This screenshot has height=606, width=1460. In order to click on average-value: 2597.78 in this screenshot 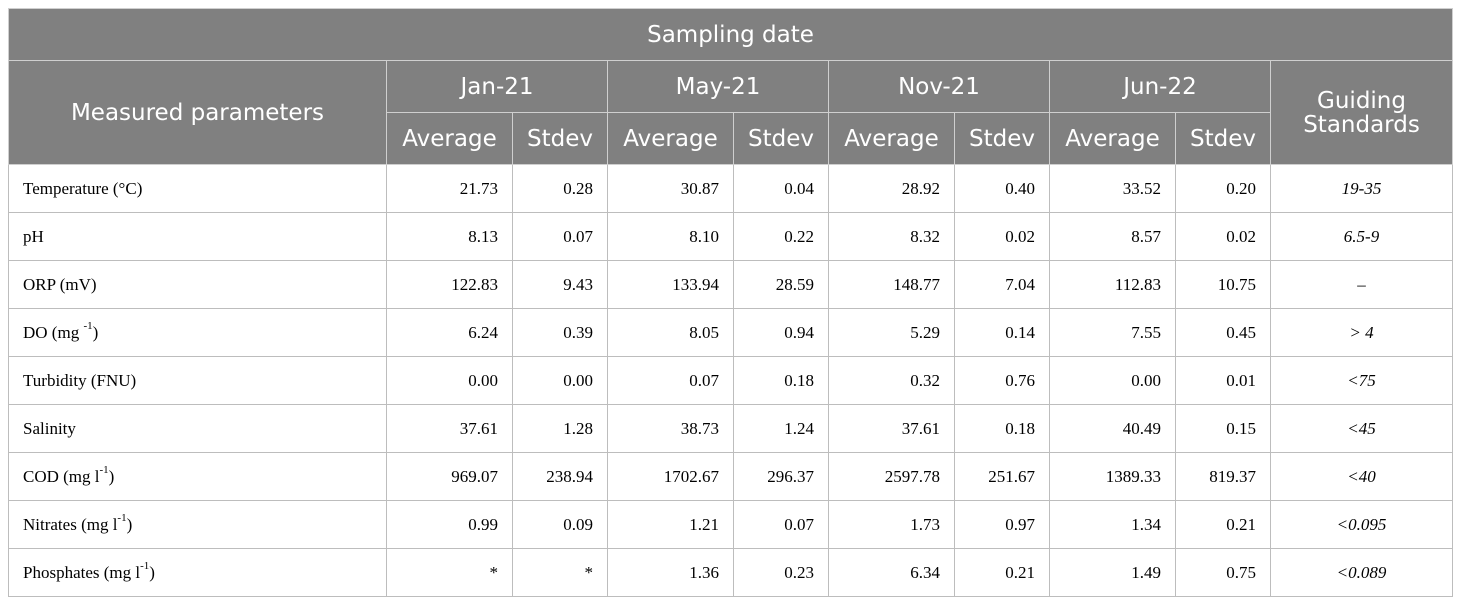, I will do `click(891, 476)`.